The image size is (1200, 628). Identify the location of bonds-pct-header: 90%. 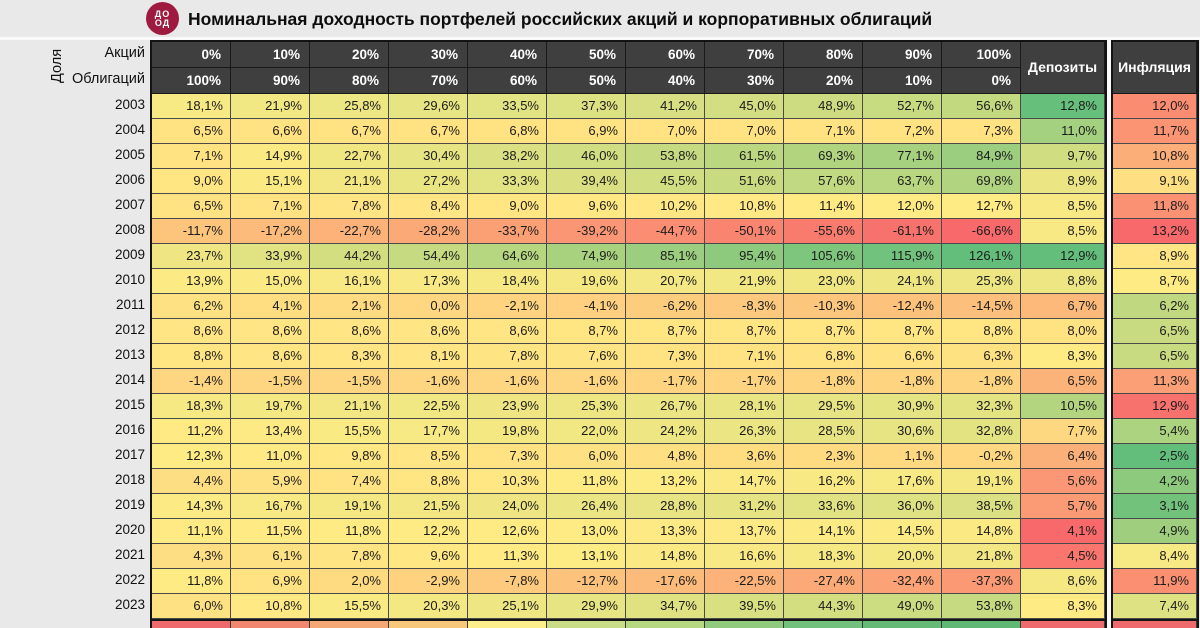
(270, 81).